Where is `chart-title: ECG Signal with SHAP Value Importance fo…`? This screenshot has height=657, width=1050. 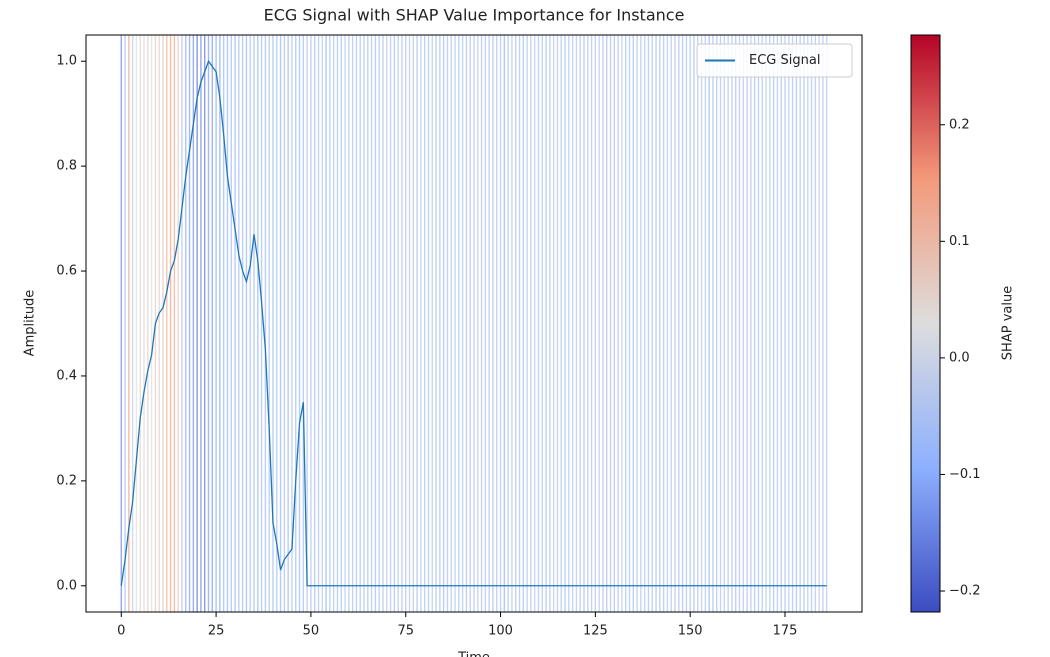
chart-title: ECG Signal with SHAP Value Importance fo… is located at coordinates (474, 15).